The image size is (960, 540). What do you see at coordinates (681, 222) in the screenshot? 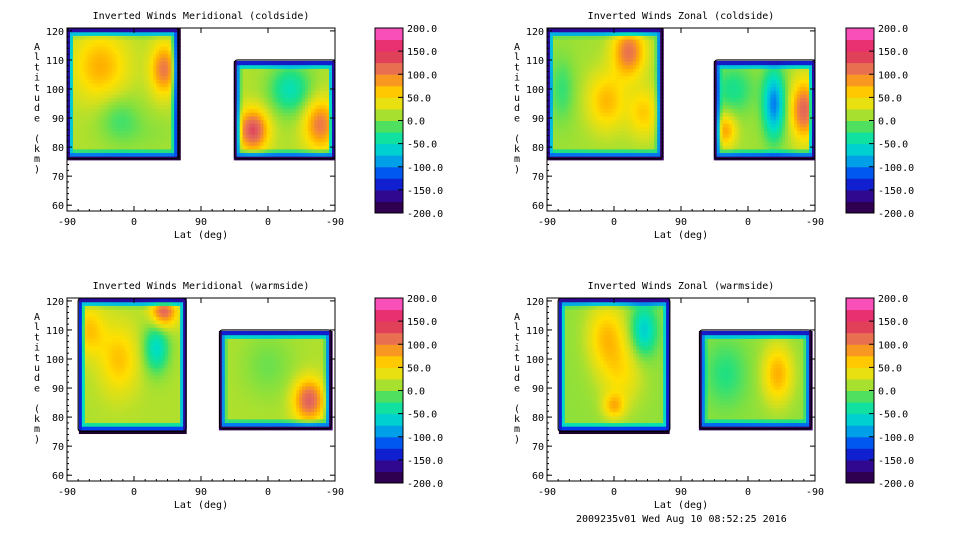
I see `x-tick-label: 90` at bounding box center [681, 222].